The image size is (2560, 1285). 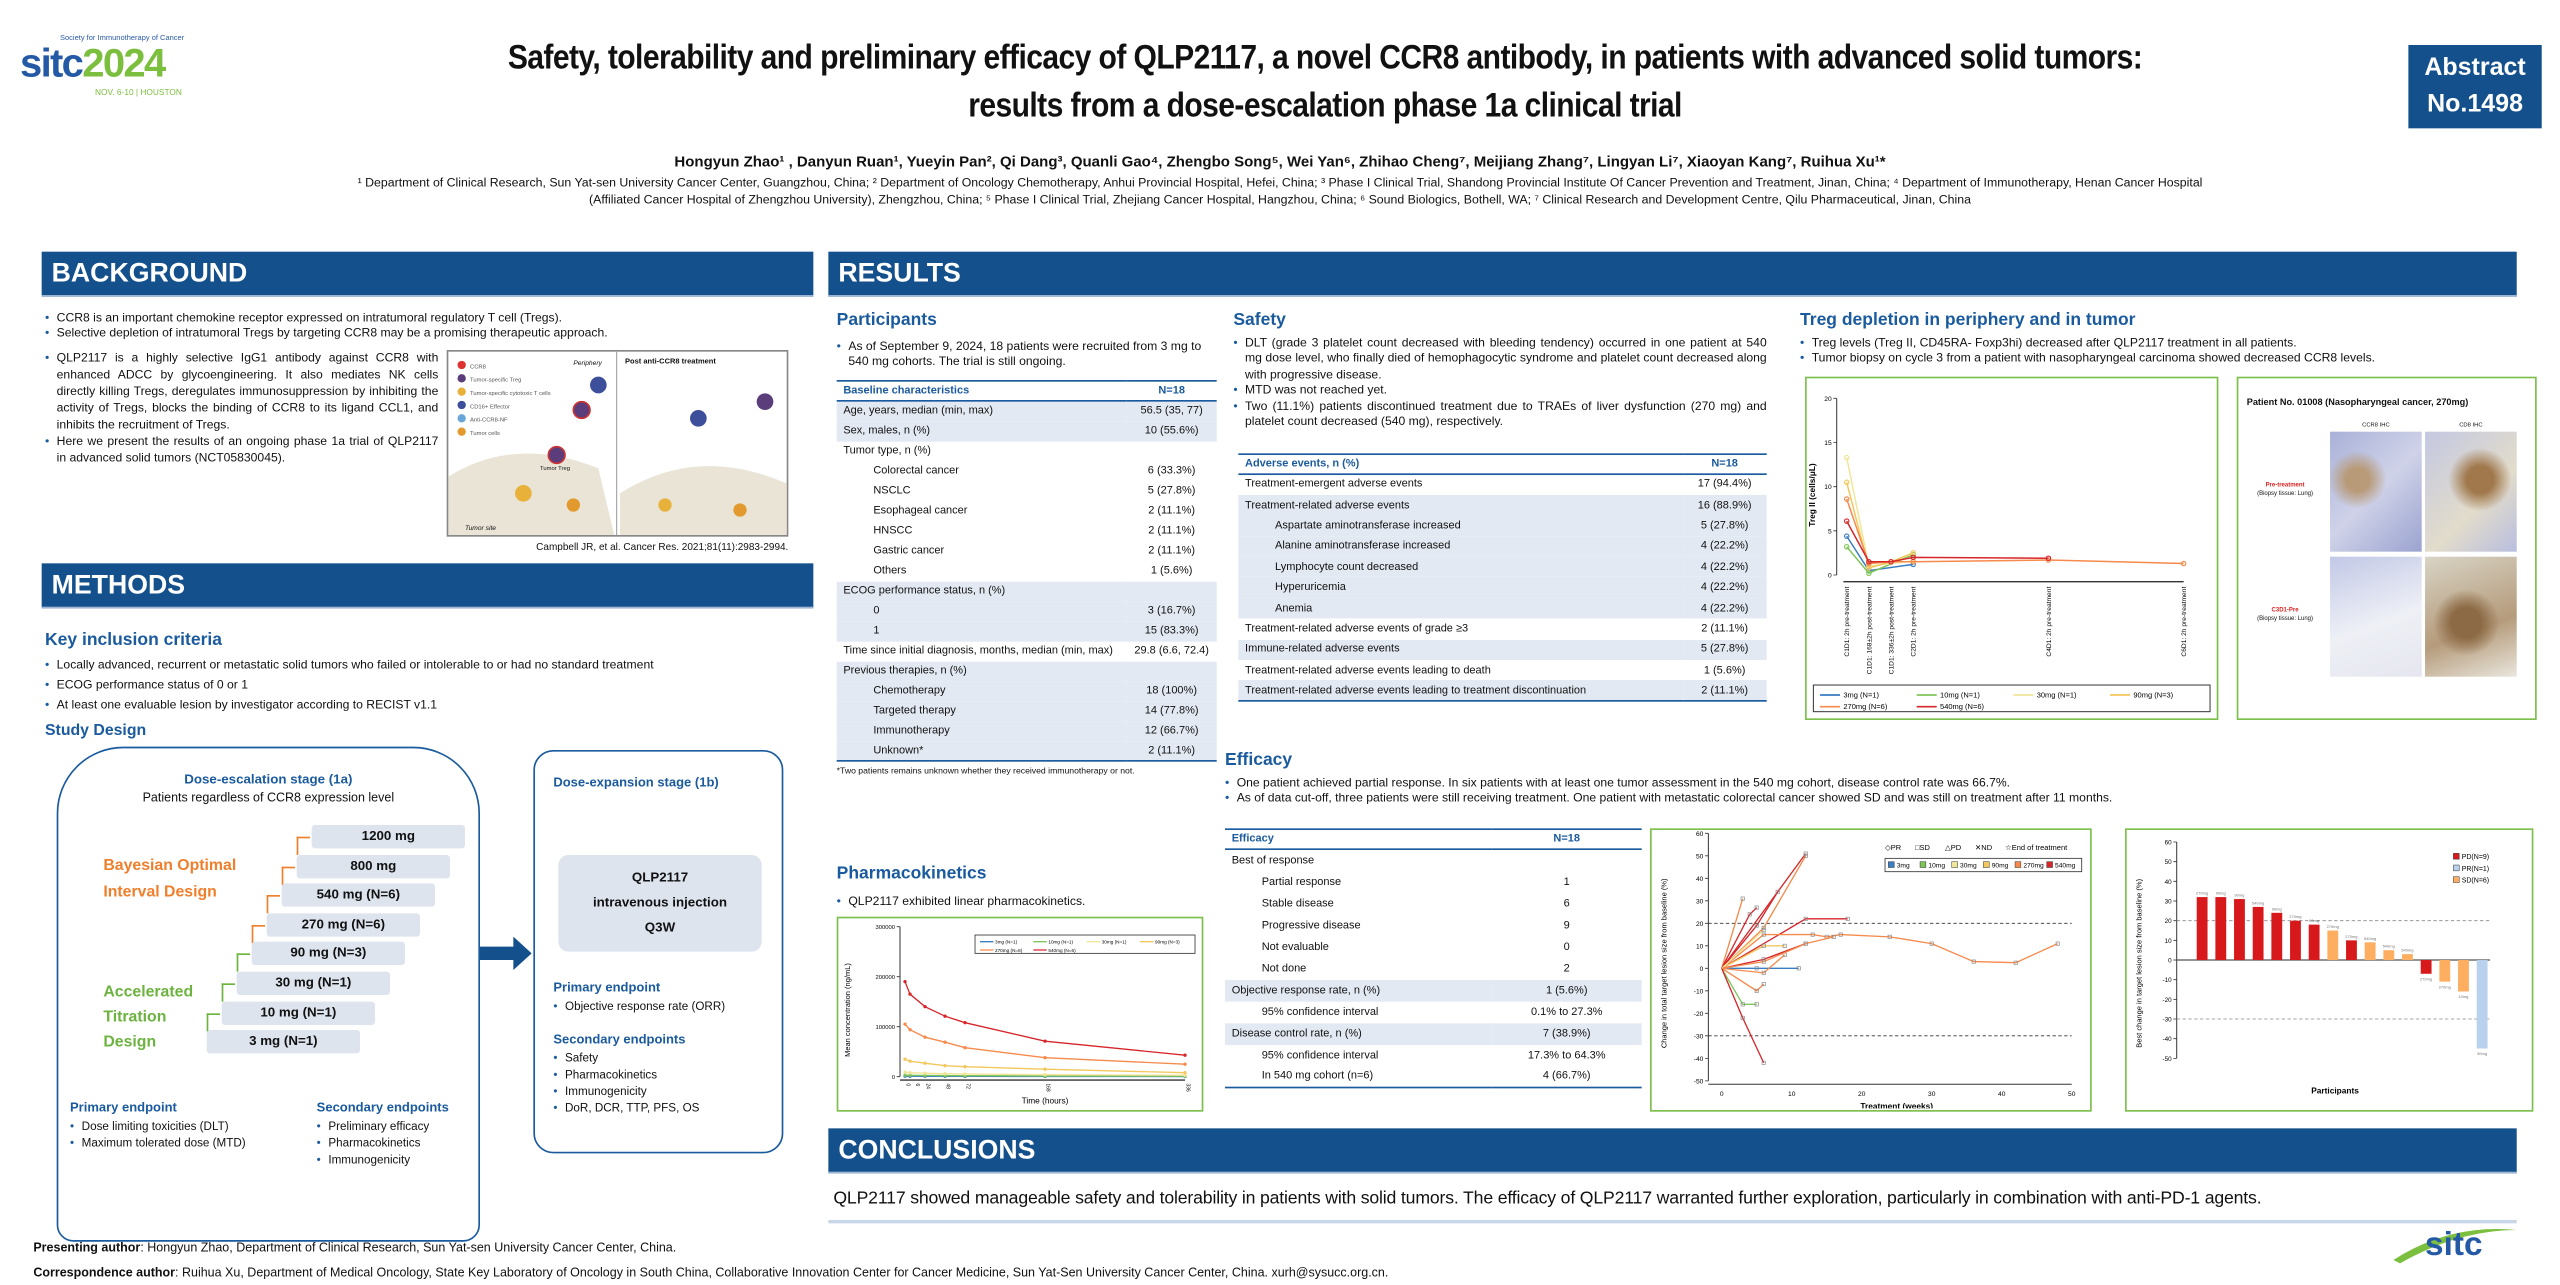 What do you see at coordinates (1027, 451) in the screenshot?
I see `table-row: Tumor type, n (%)` at bounding box center [1027, 451].